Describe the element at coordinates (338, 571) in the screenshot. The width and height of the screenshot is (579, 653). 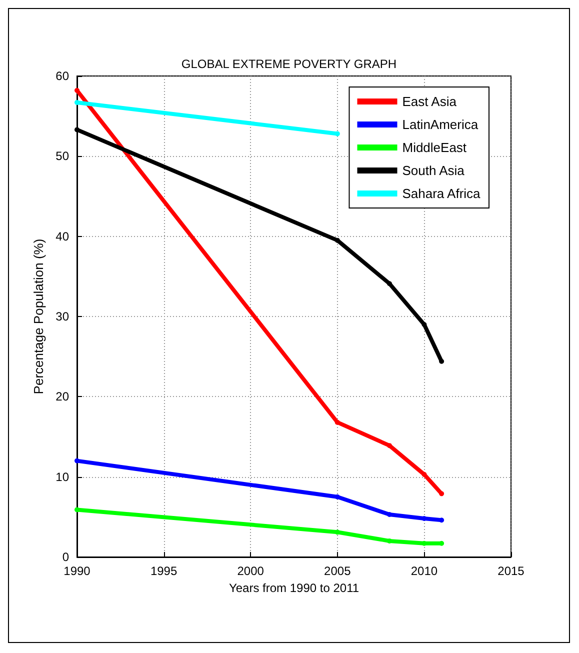
I see `x-tick-label: 2005` at that location.